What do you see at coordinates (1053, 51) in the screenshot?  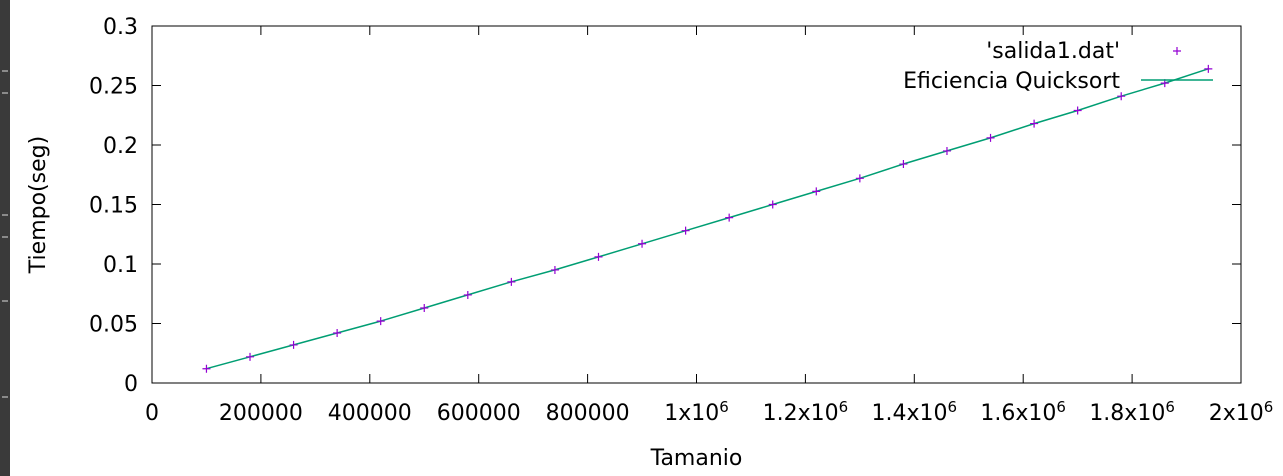 I see `legend-label-salida1: 'salida1.dat'` at bounding box center [1053, 51].